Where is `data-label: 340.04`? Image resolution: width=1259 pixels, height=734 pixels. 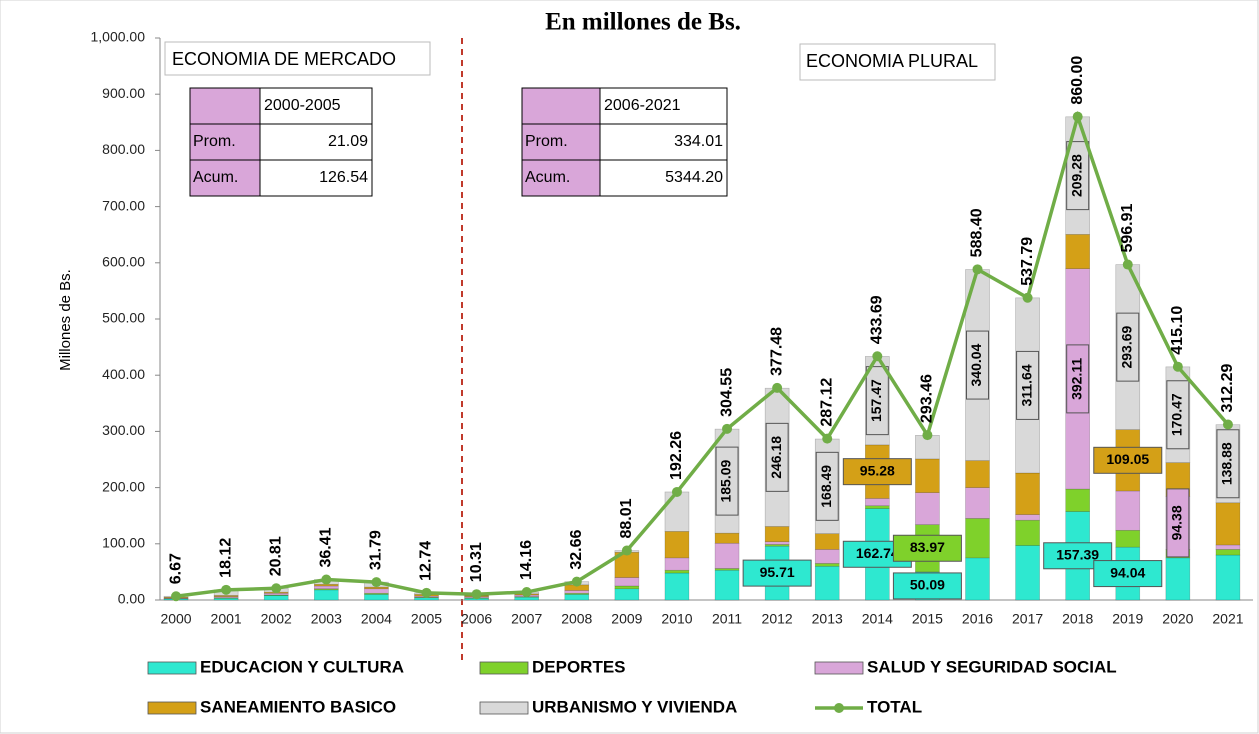 data-label: 340.04 is located at coordinates (976, 364).